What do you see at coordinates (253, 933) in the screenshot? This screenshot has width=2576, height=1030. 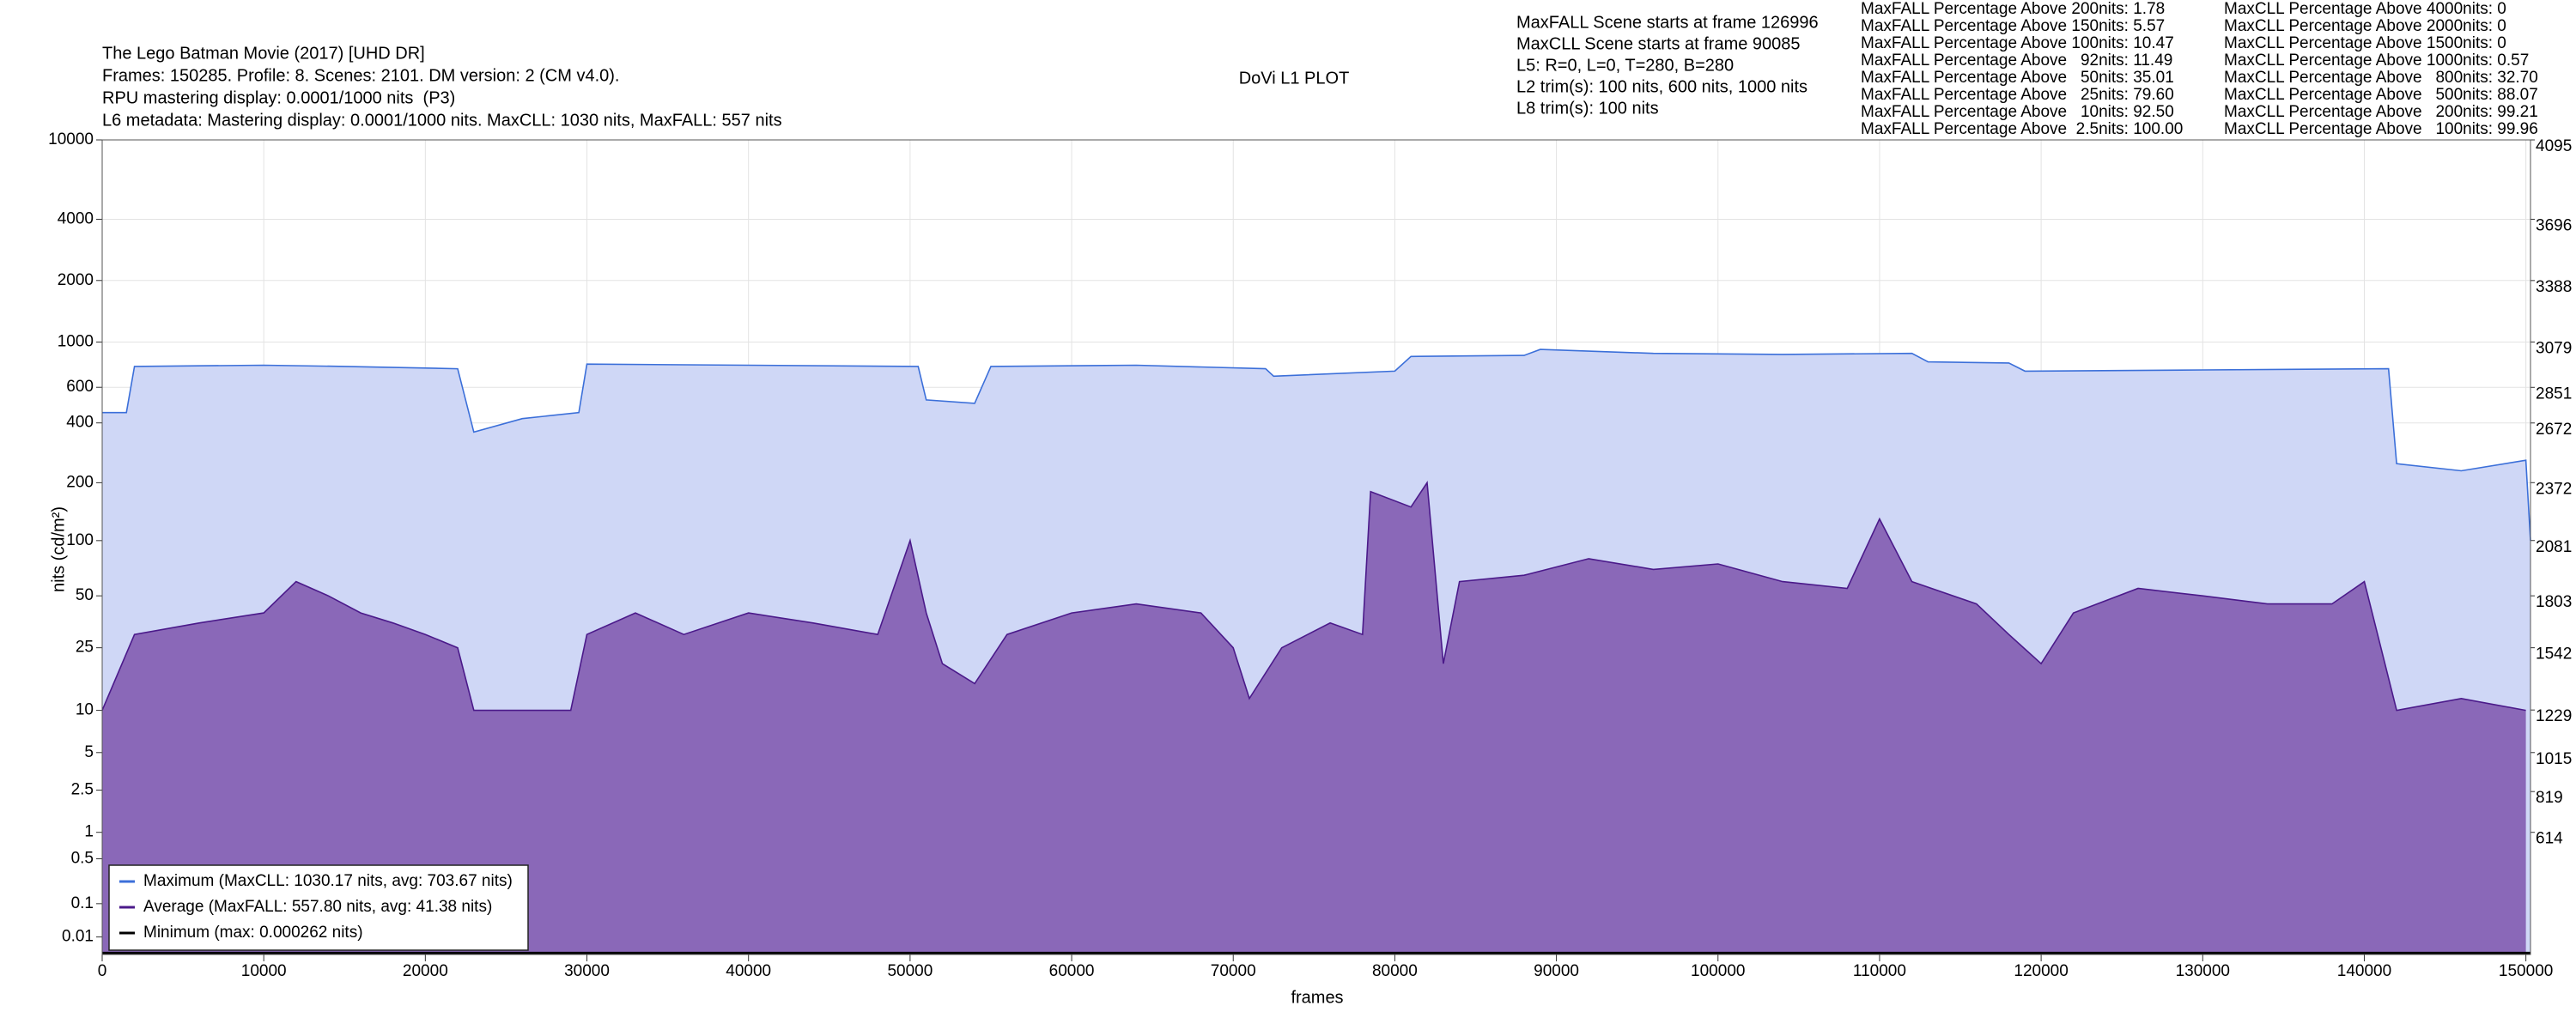 I see `legend-label: Minimum (max: 0.000262 nits)` at bounding box center [253, 933].